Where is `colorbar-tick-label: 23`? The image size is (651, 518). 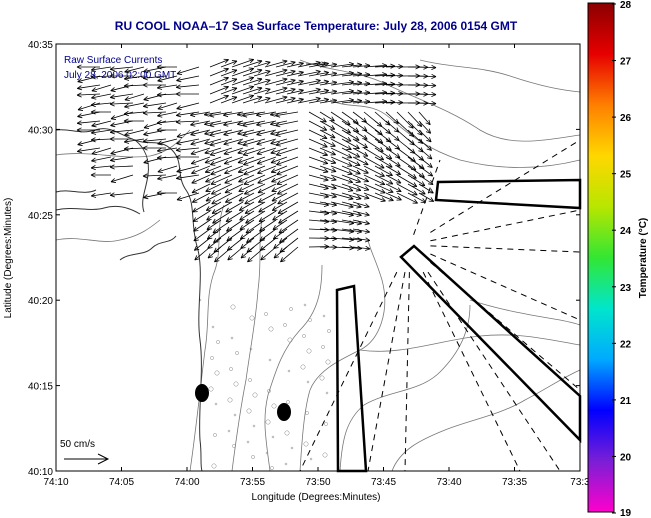
colorbar-tick-label: 23 is located at coordinates (626, 288).